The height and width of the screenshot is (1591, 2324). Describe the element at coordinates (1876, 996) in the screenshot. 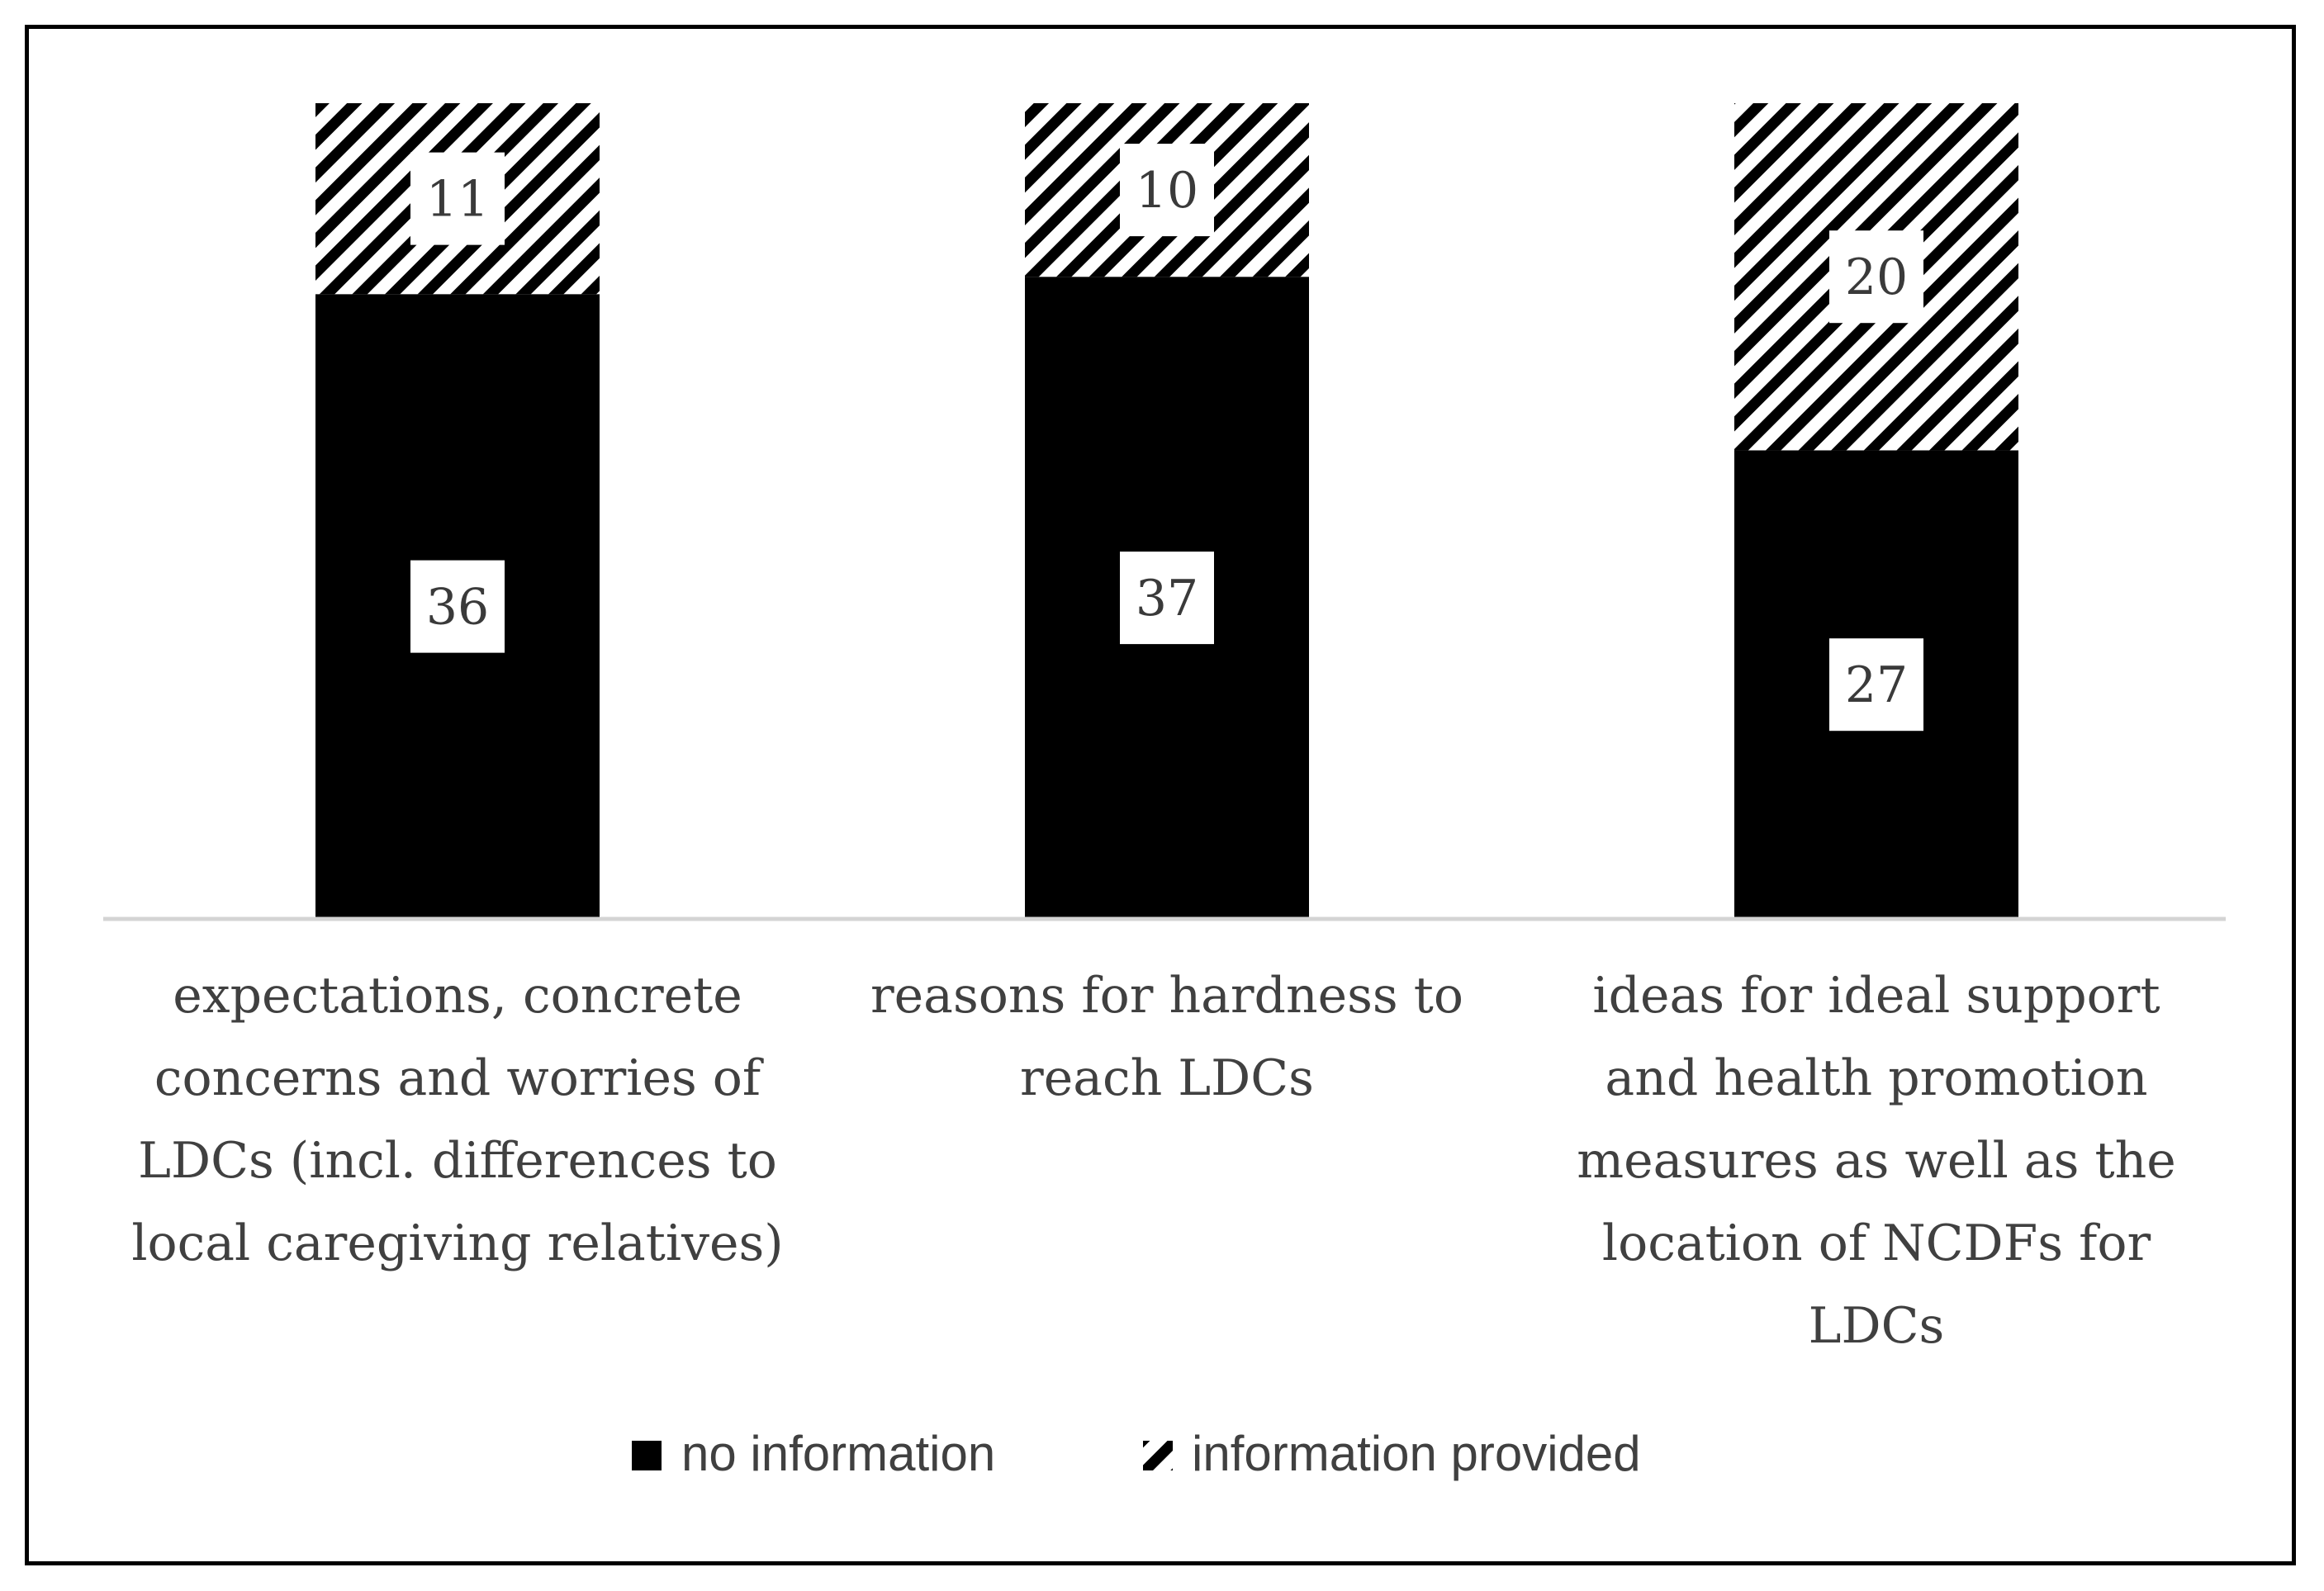

I see `category-label-line: ideas for ideal support` at that location.